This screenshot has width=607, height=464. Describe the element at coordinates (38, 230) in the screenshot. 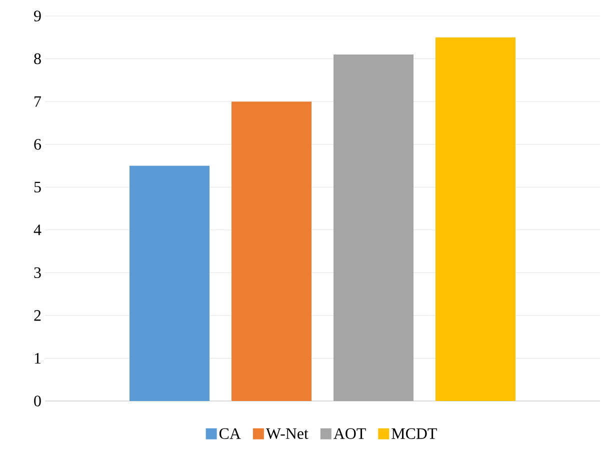

I see `y-tick-label: 4` at that location.